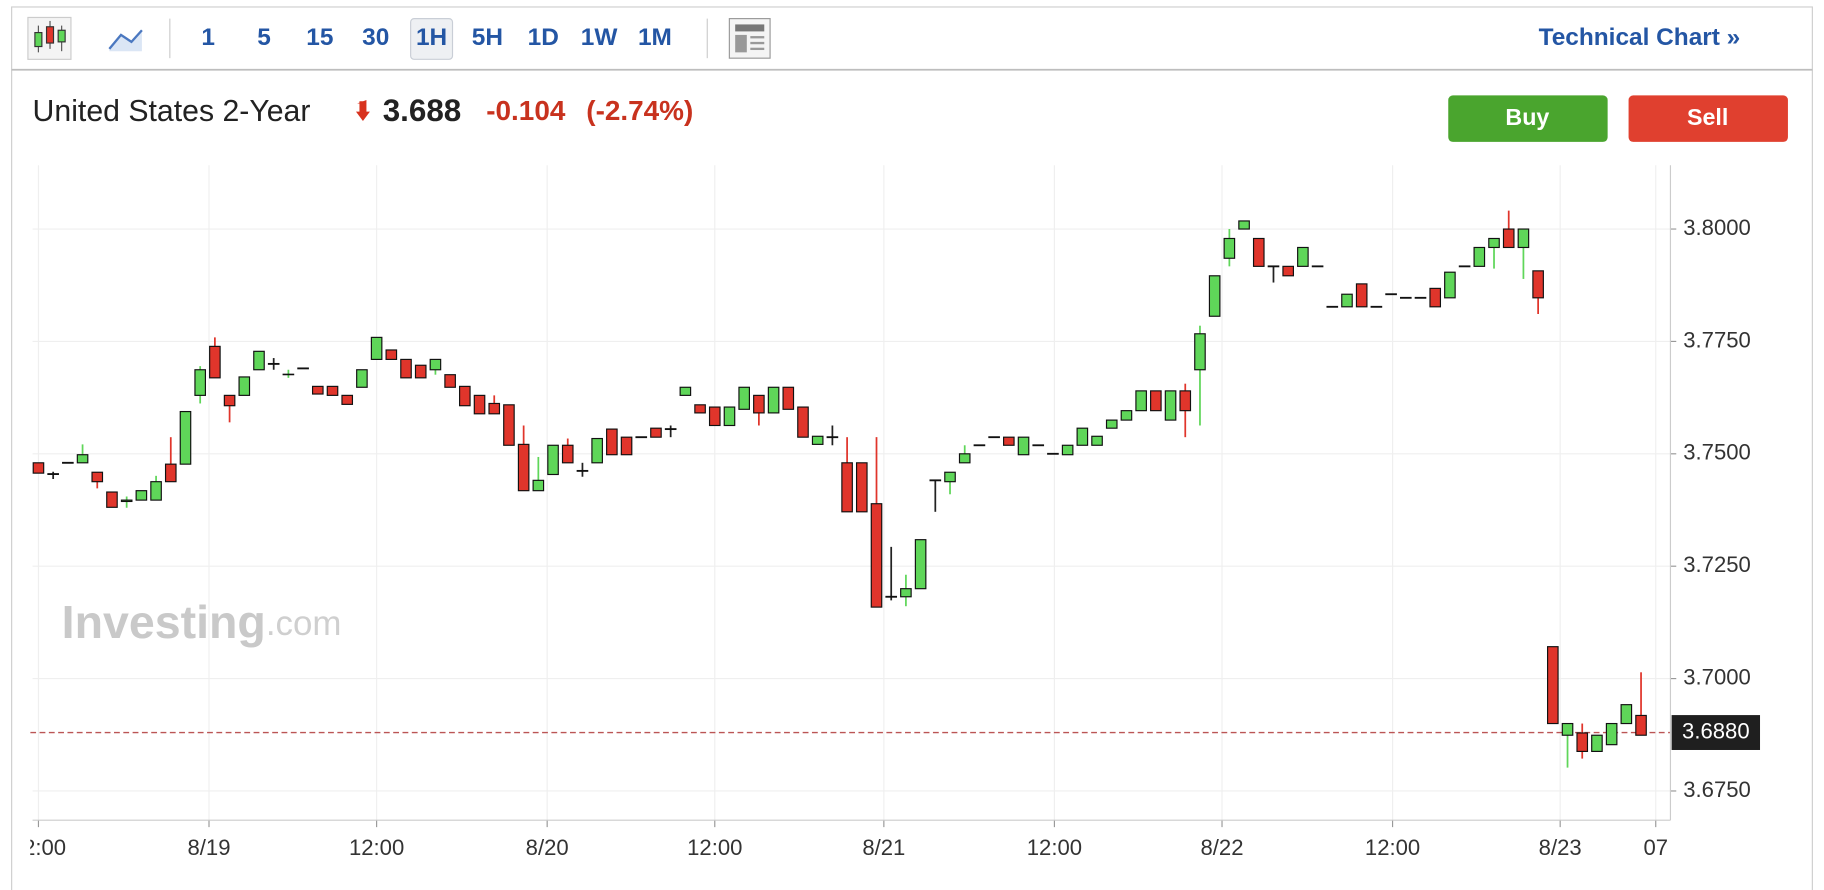  What do you see at coordinates (208, 847) in the screenshot?
I see `x-tick-label: 8/19` at bounding box center [208, 847].